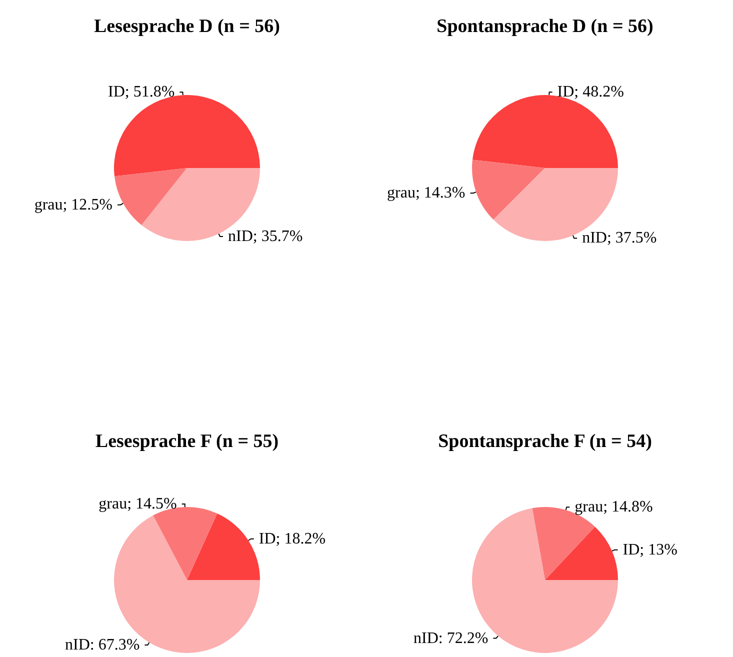 The height and width of the screenshot is (657, 733). What do you see at coordinates (277, 236) in the screenshot?
I see `data-label: ; 35.7%` at bounding box center [277, 236].